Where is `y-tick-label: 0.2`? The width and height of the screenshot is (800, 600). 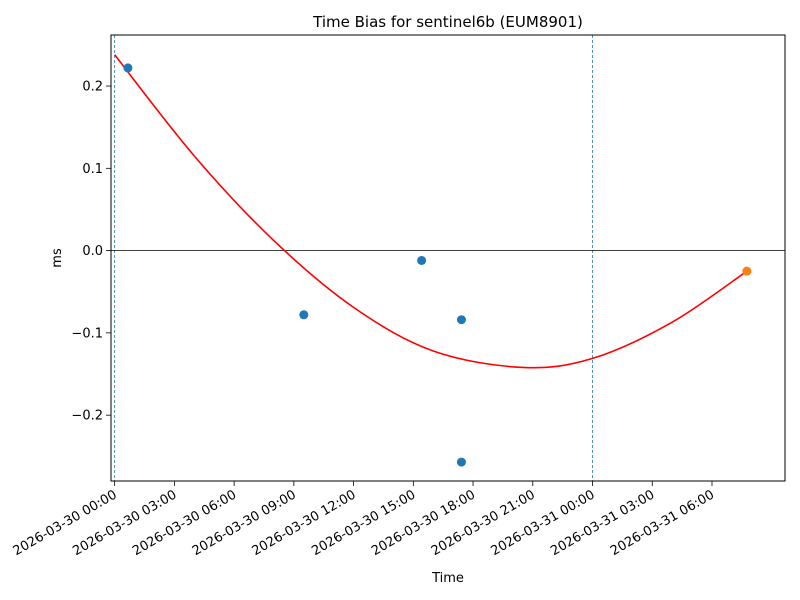 y-tick-label: 0.2 is located at coordinates (92, 87).